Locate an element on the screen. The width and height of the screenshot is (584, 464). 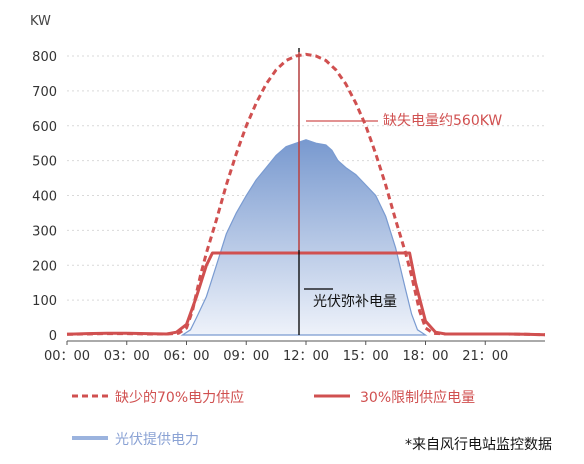
x-tick-label: 06：00 is located at coordinates (186, 356).